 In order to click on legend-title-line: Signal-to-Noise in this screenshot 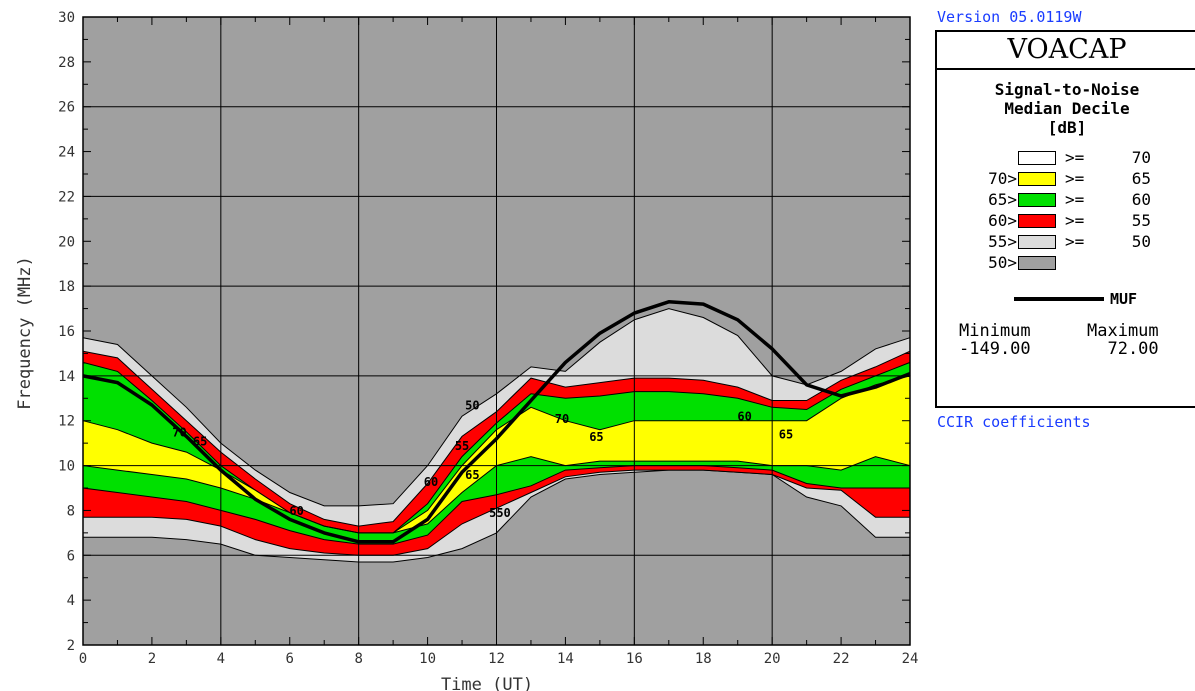, I will do `click(1067, 89)`.